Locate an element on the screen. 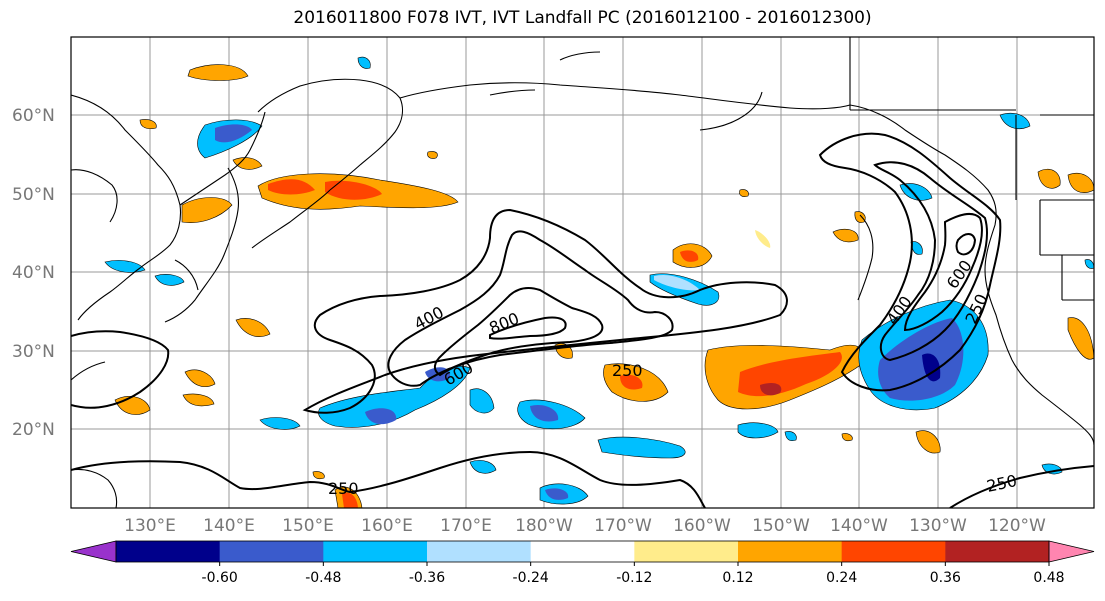  contour-250-southeast is located at coordinates (1021, 486).